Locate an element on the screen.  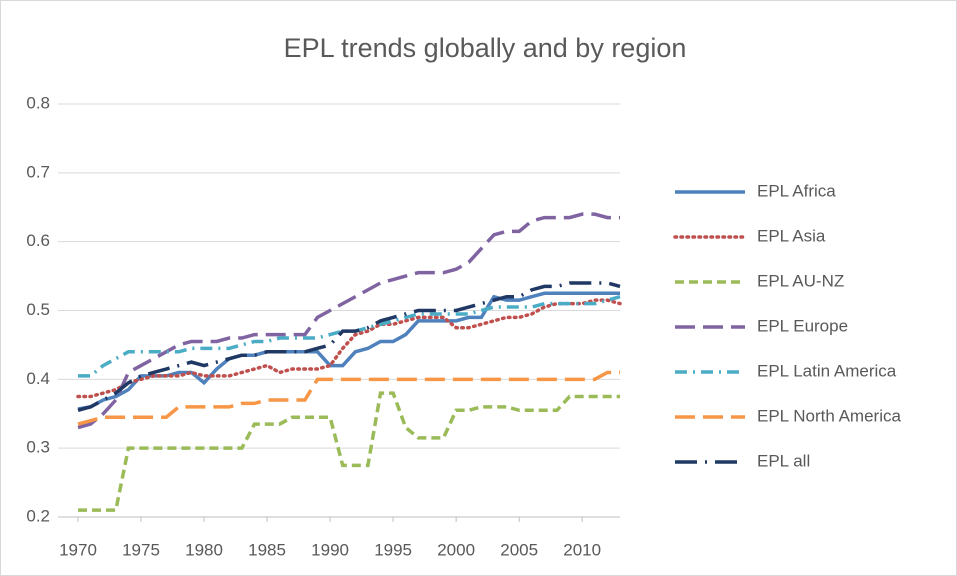
legend-label: EPL Latin America is located at coordinates (827, 370).